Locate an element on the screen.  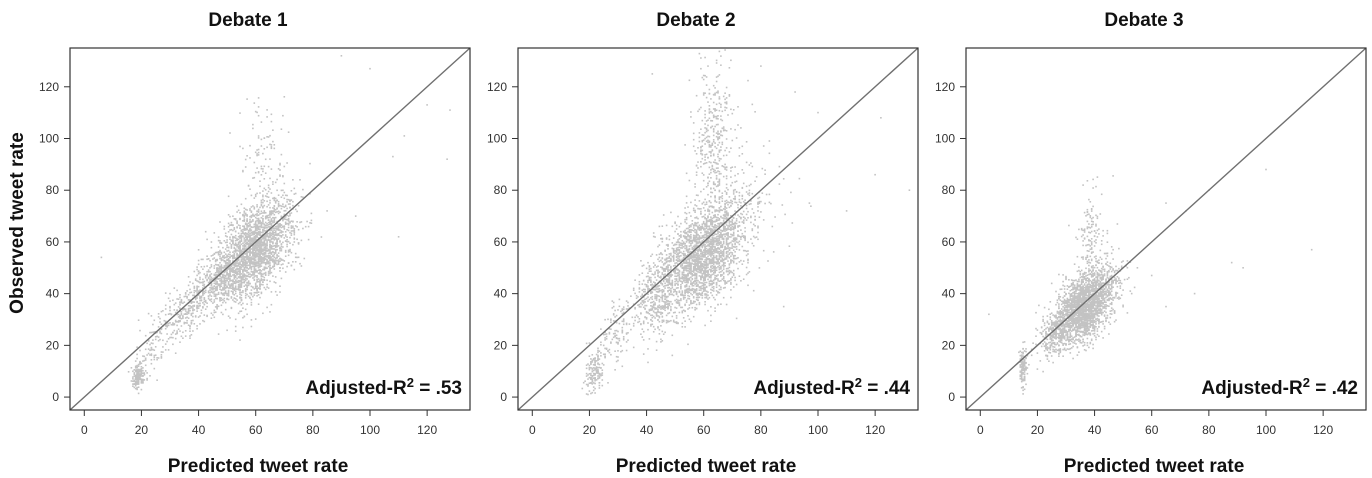
x-axis: 0 20 40 60 80 100 120 is located at coordinates (259, 423).